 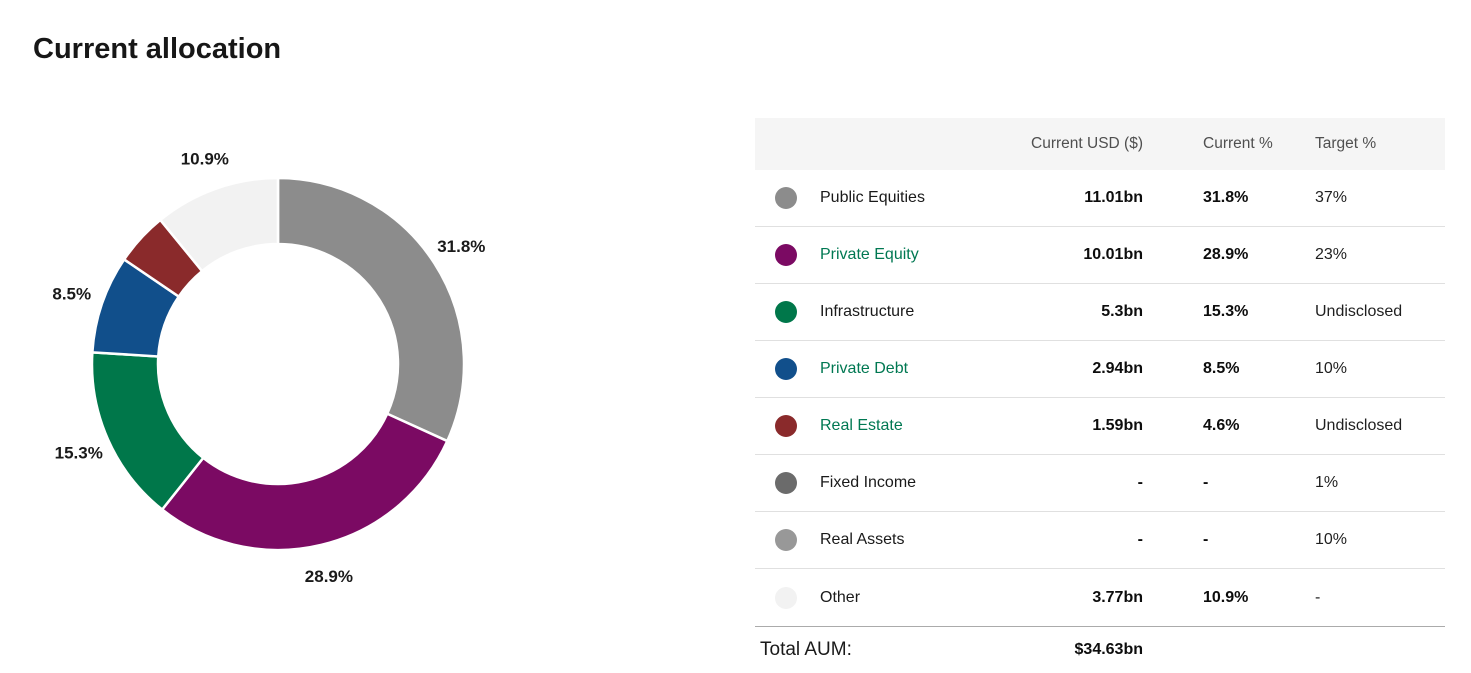 I want to click on asset-label-real-assets: Real Assets, so click(x=862, y=539).